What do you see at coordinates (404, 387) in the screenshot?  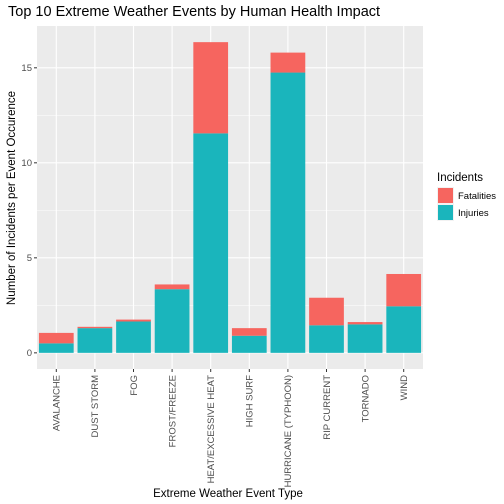 I see `x-tick-label: WIND` at bounding box center [404, 387].